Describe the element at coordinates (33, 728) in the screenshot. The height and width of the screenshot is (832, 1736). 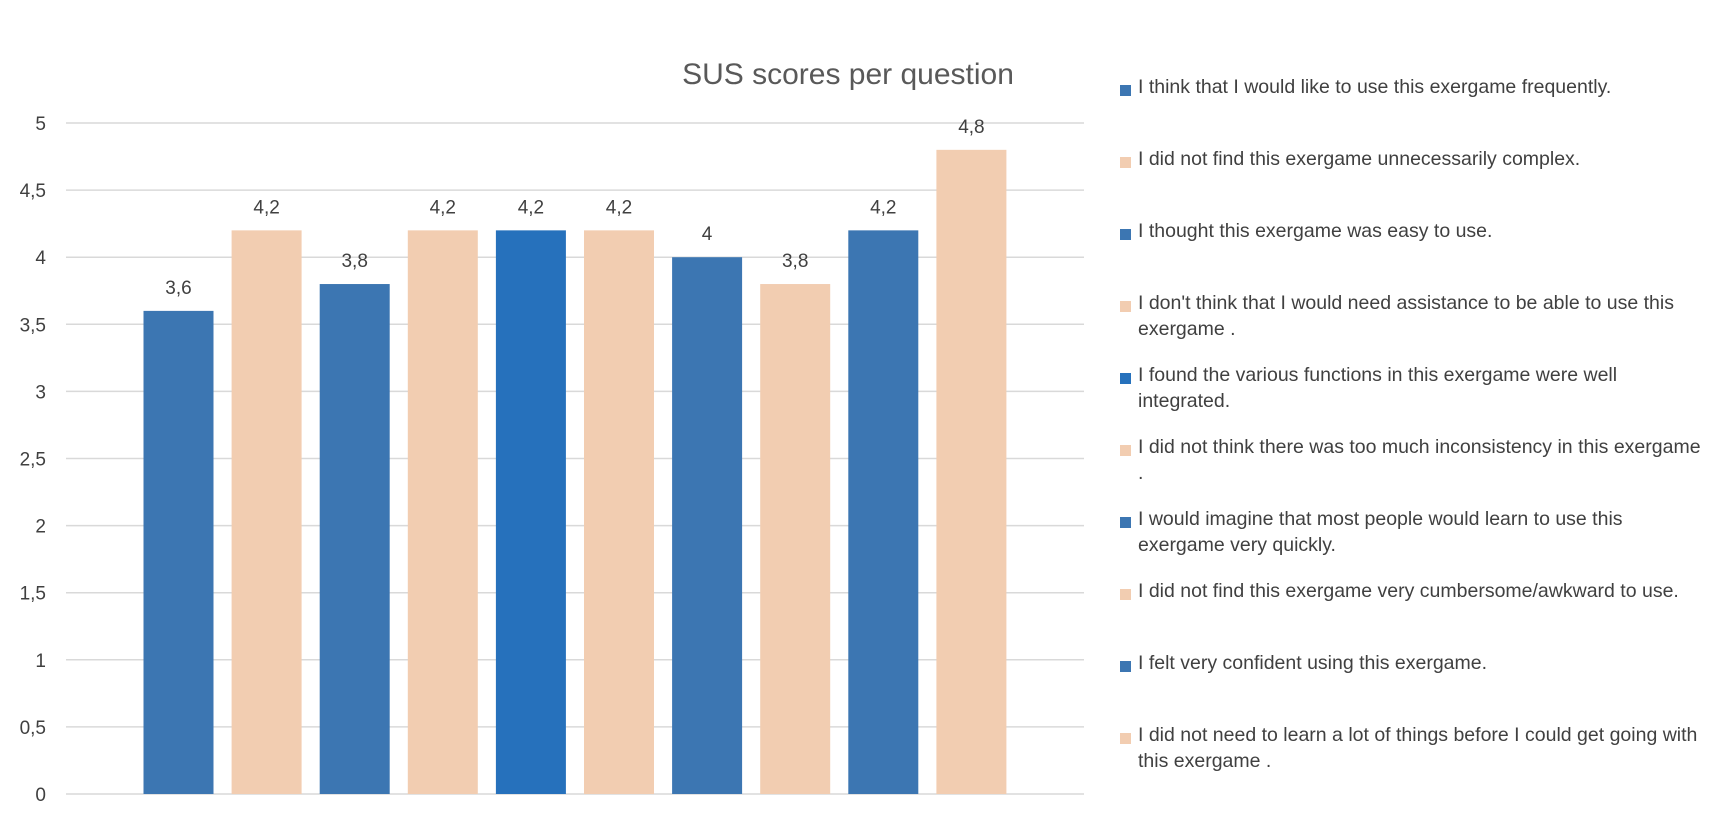
I see `y-tick-label: 0,5` at that location.